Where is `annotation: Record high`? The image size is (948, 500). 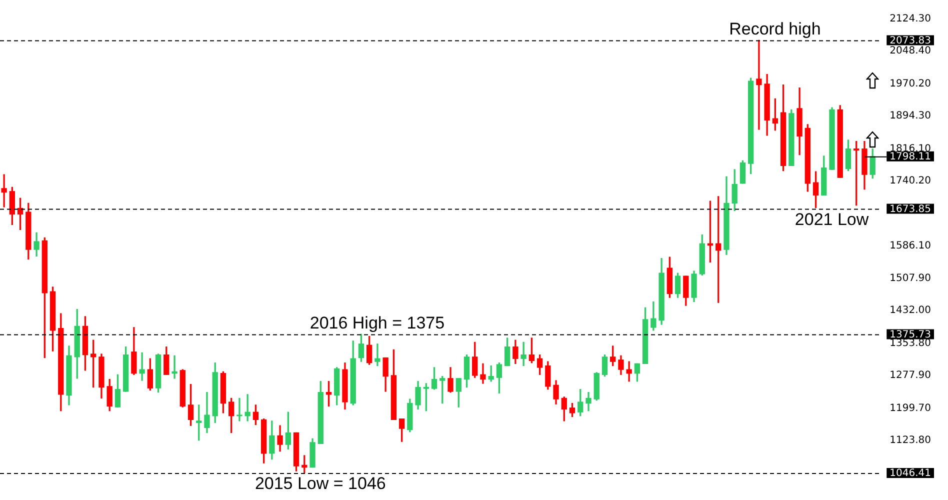 annotation: Record high is located at coordinates (775, 28).